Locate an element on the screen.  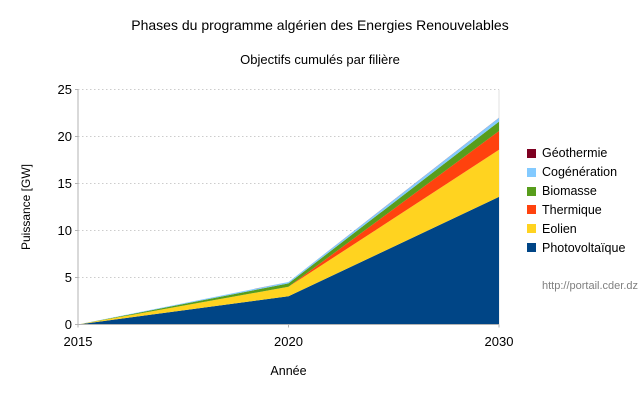
legend-item-cogeneration: Cogénération is located at coordinates (576, 172).